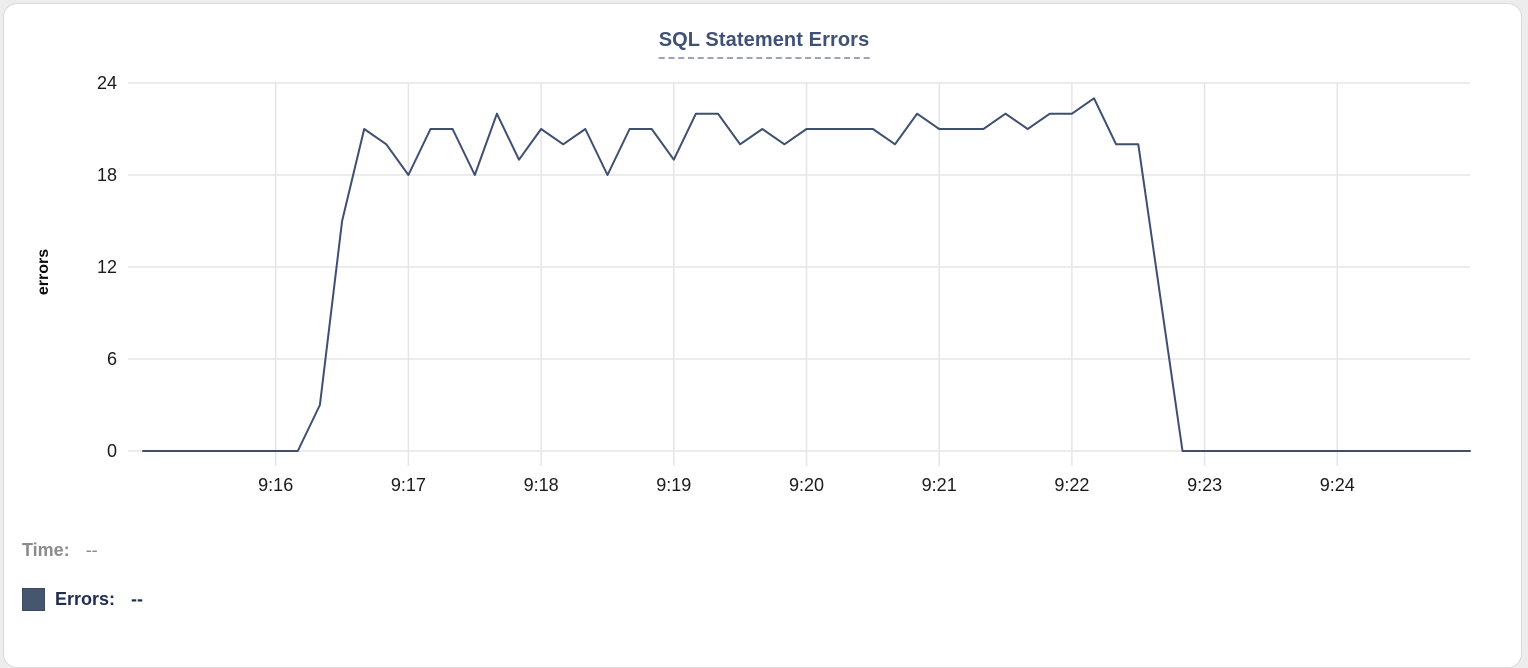 This screenshot has height=668, width=1528. I want to click on y-axis-tick-labels: 0 6 12 18 24, so click(107, 267).